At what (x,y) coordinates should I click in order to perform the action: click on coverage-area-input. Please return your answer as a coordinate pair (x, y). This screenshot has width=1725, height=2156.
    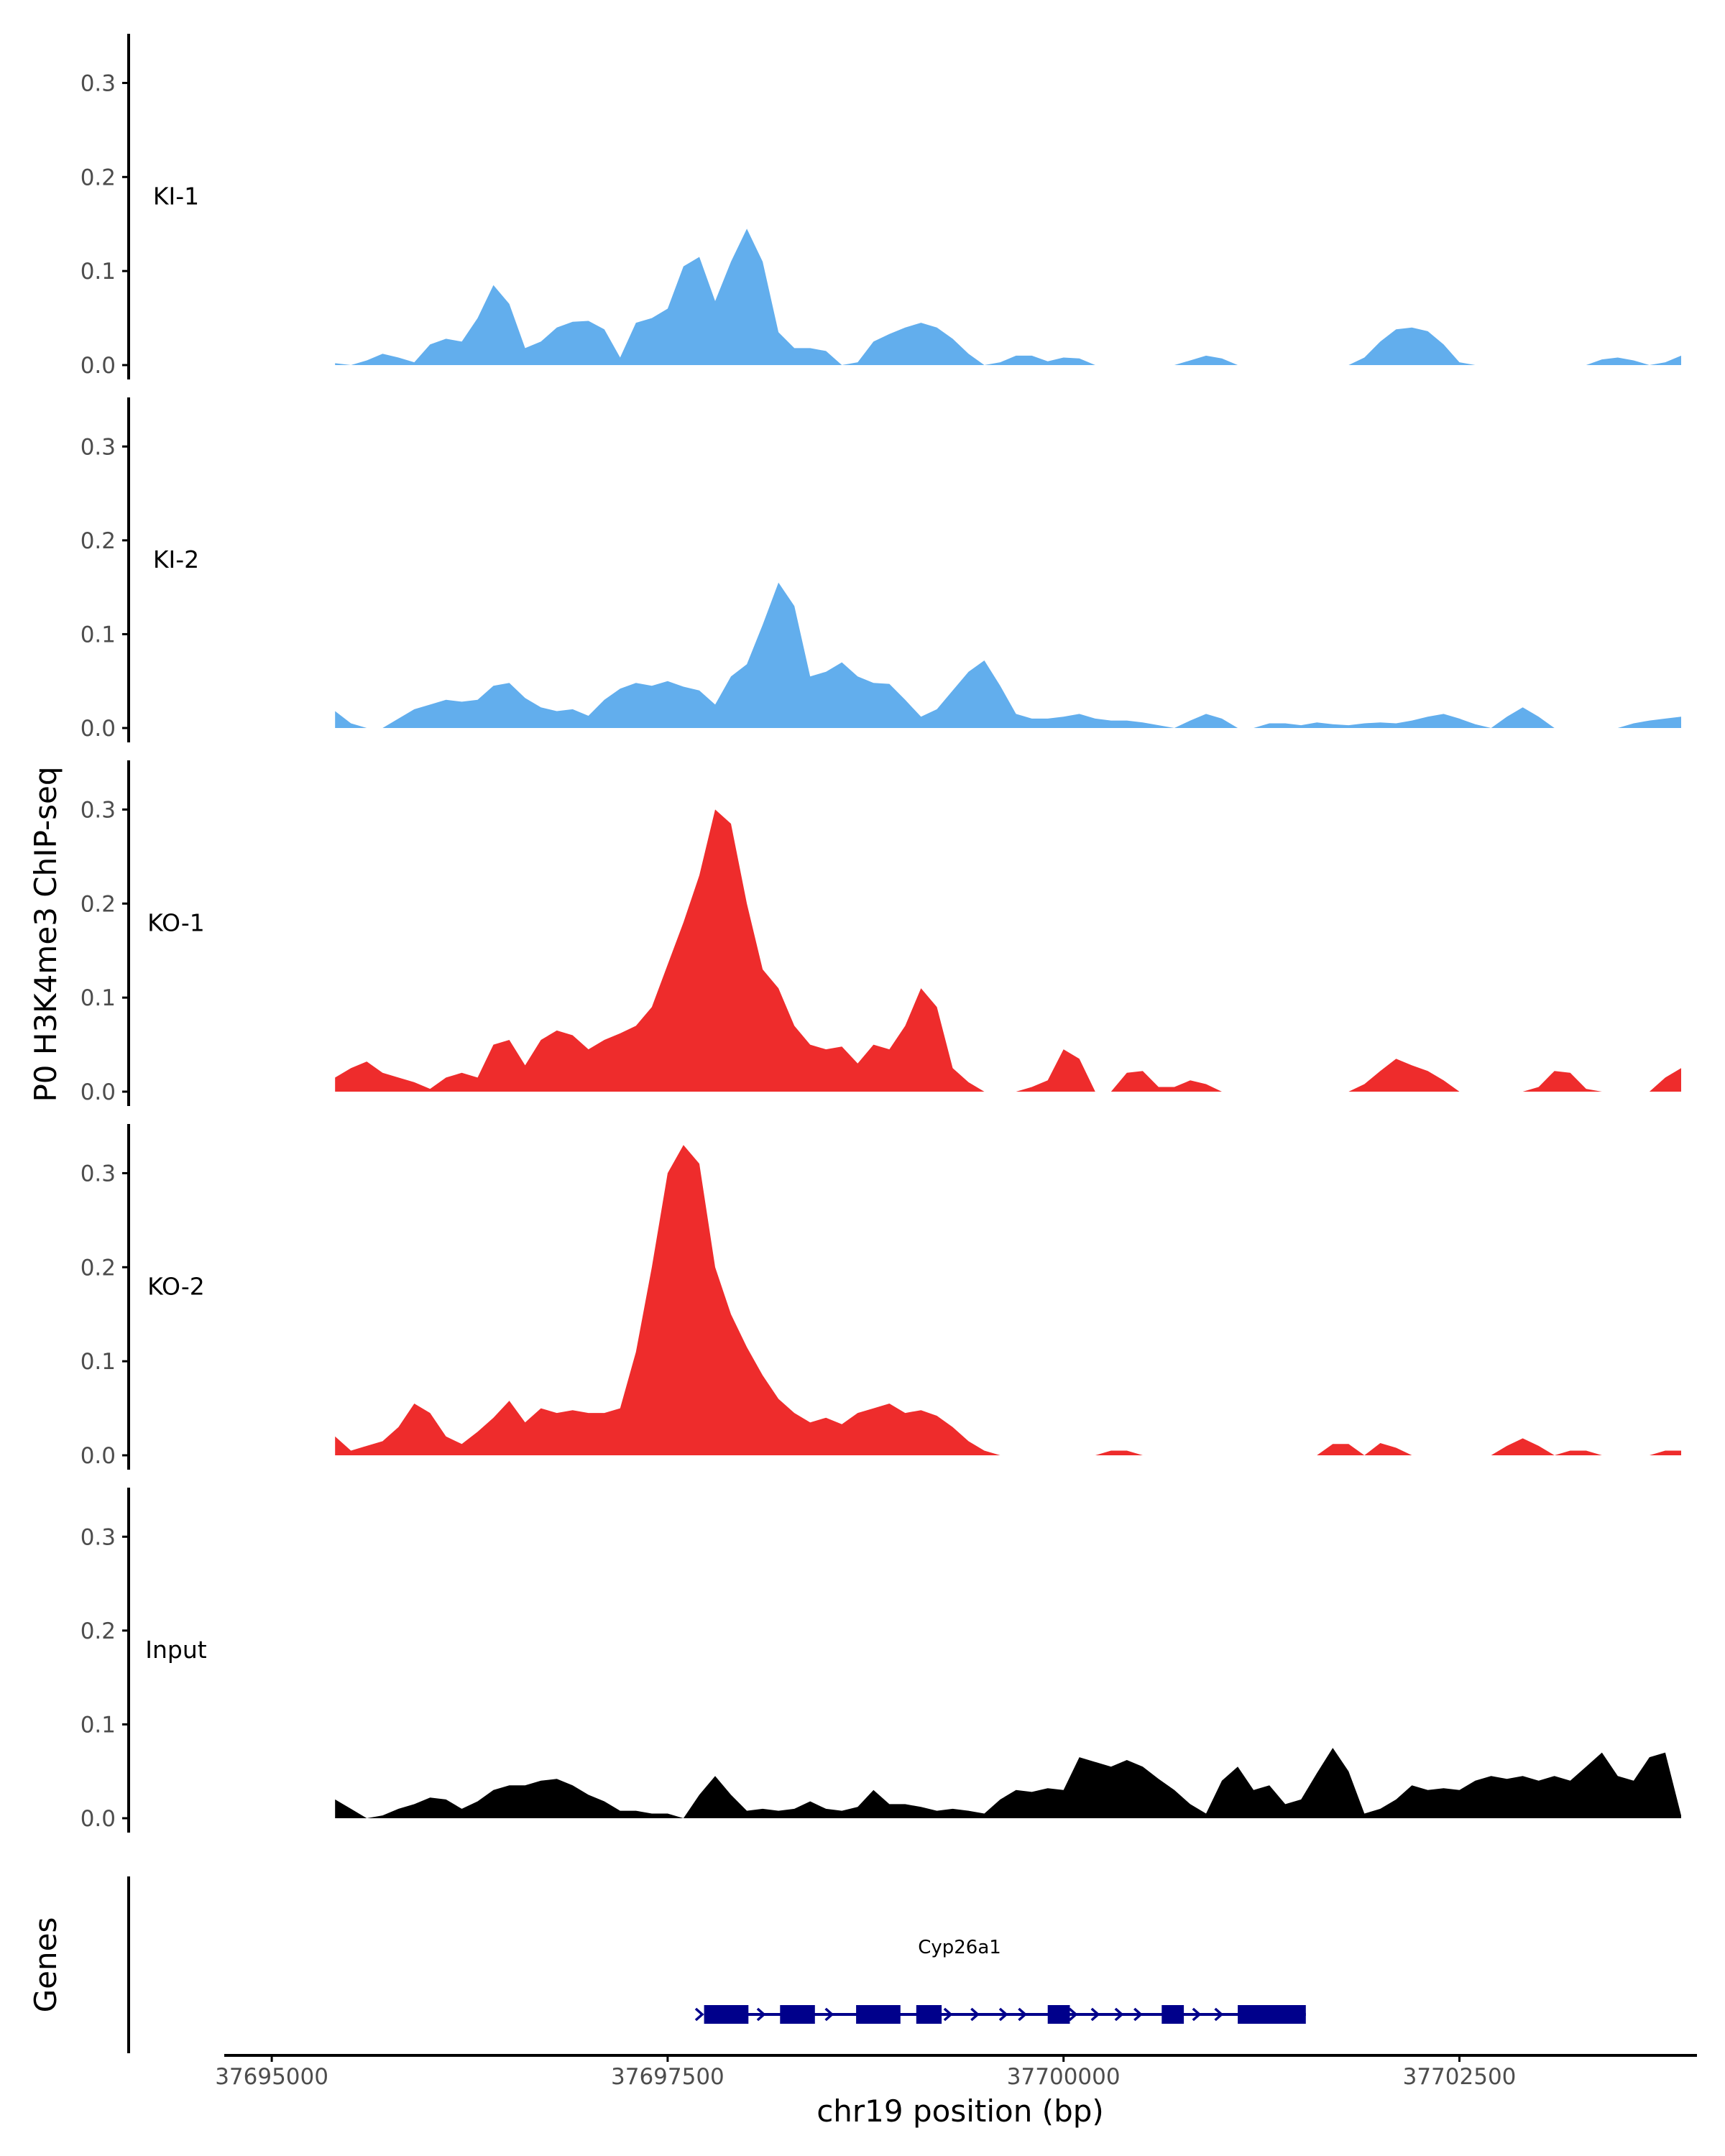
    Looking at the image, I should click on (1008, 1783).